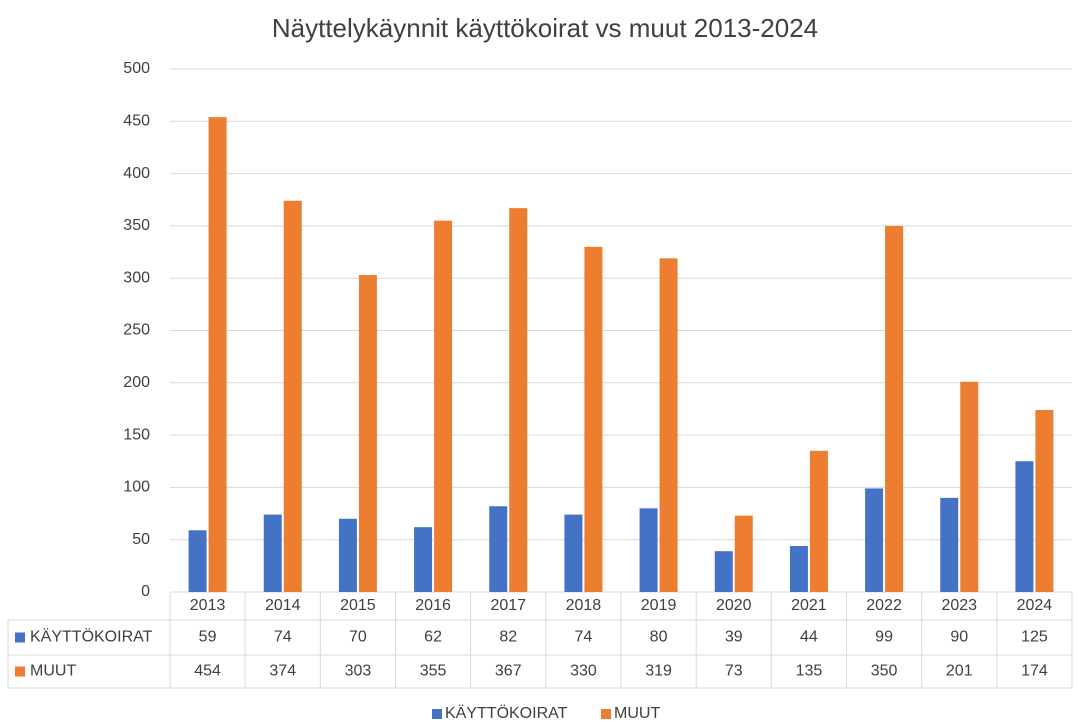 This screenshot has height=722, width=1079. Describe the element at coordinates (282, 671) in the screenshot. I see `table-value: 374` at that location.